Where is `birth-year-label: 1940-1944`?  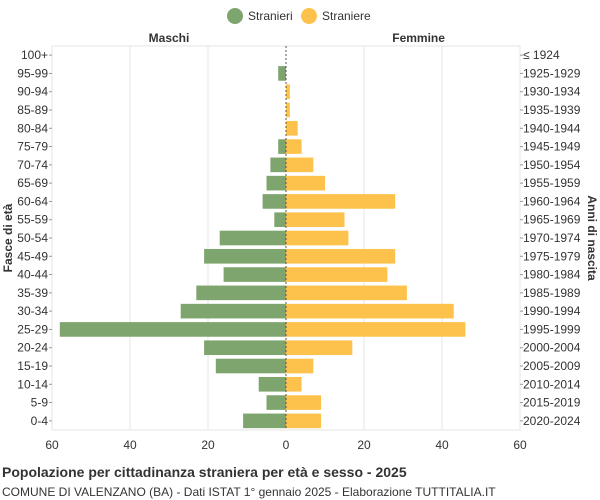 birth-year-label: 1940-1944 is located at coordinates (552, 128).